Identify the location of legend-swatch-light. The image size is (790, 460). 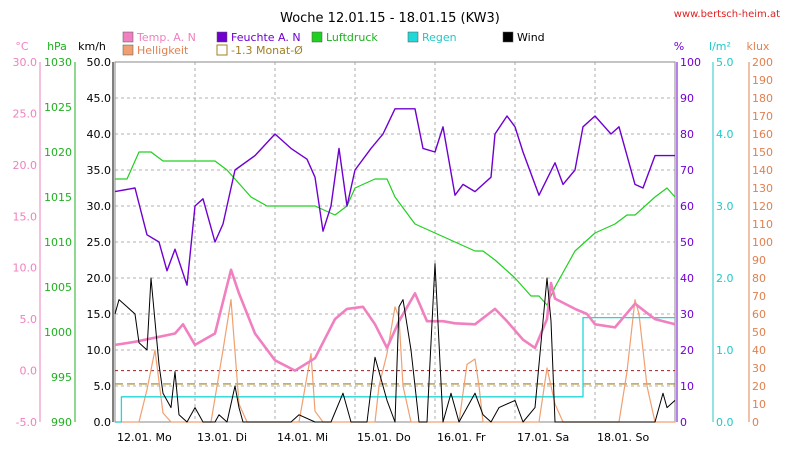
(128, 50).